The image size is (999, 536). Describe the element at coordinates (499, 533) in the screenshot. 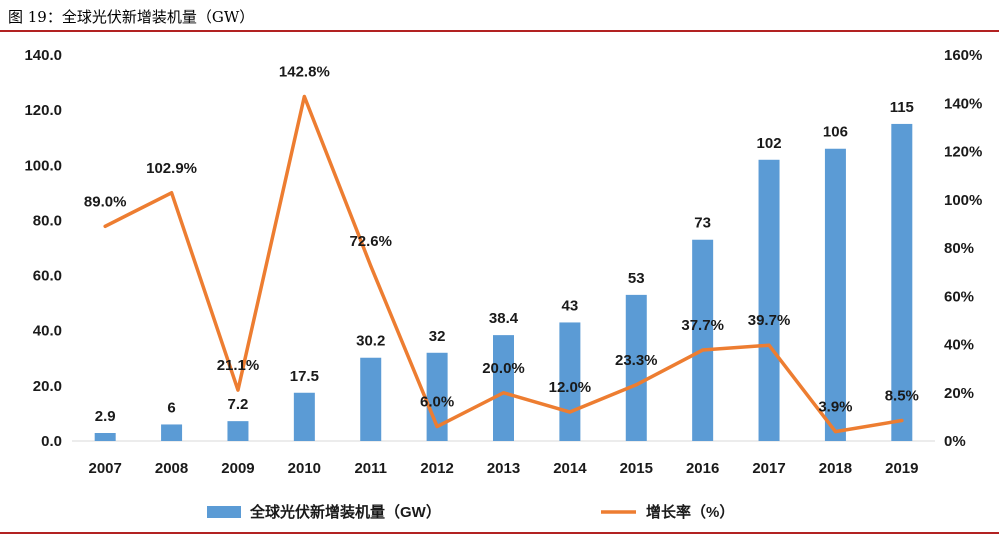

I see `bottom-rule` at that location.